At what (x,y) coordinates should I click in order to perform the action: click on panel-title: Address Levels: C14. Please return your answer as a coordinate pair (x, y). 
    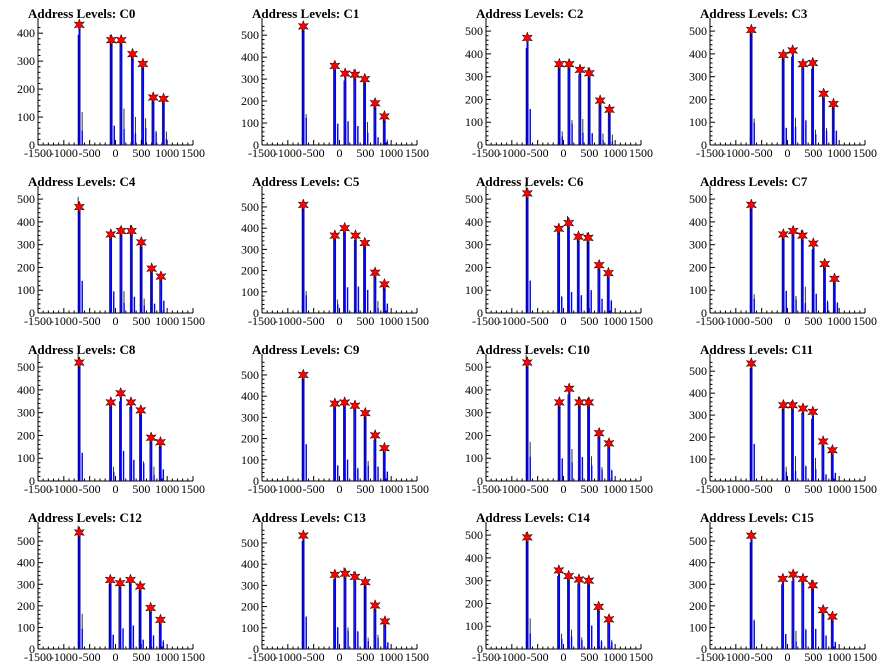
    Looking at the image, I should click on (533, 517).